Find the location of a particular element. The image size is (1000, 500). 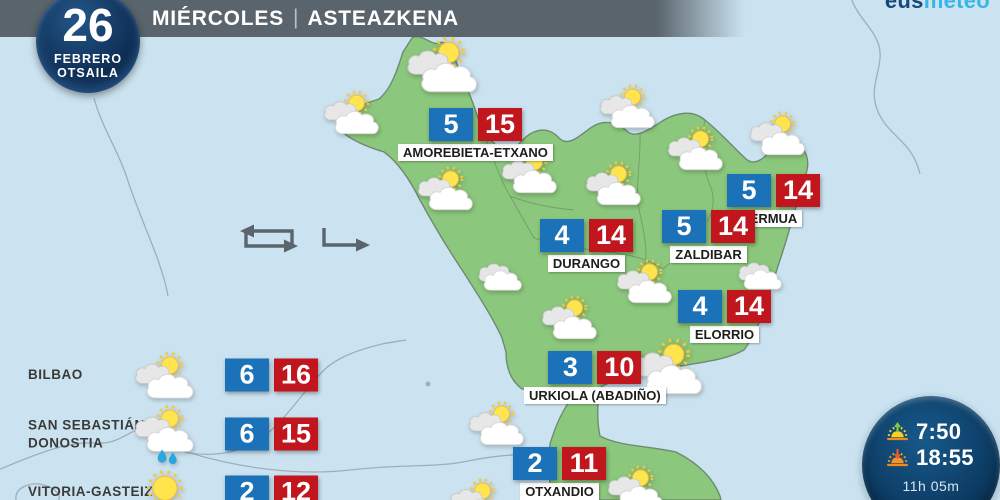

city-row-bilbao: BILBAO 6 16 is located at coordinates (165, 375).